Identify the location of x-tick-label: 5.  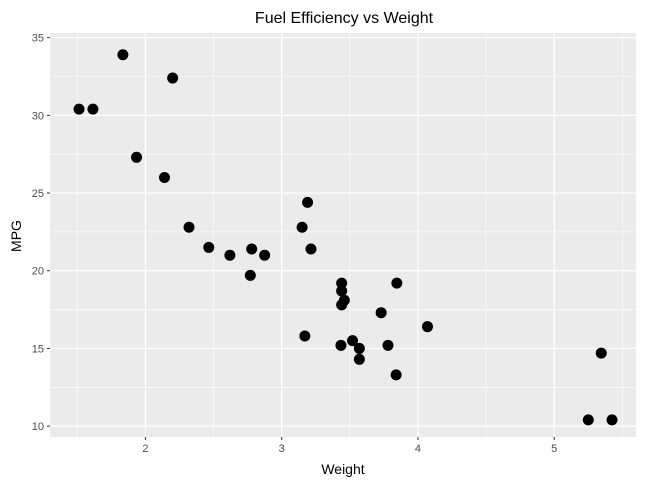
(554, 449).